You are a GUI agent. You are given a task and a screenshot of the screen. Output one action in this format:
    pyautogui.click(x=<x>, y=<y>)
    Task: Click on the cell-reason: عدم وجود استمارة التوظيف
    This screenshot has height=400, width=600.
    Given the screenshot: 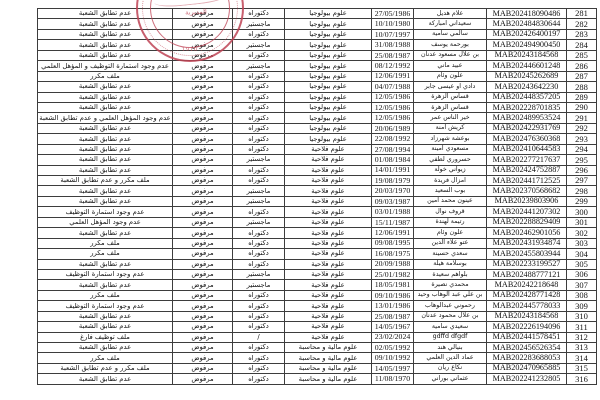 What is the action you would take?
    pyautogui.click(x=105, y=306)
    